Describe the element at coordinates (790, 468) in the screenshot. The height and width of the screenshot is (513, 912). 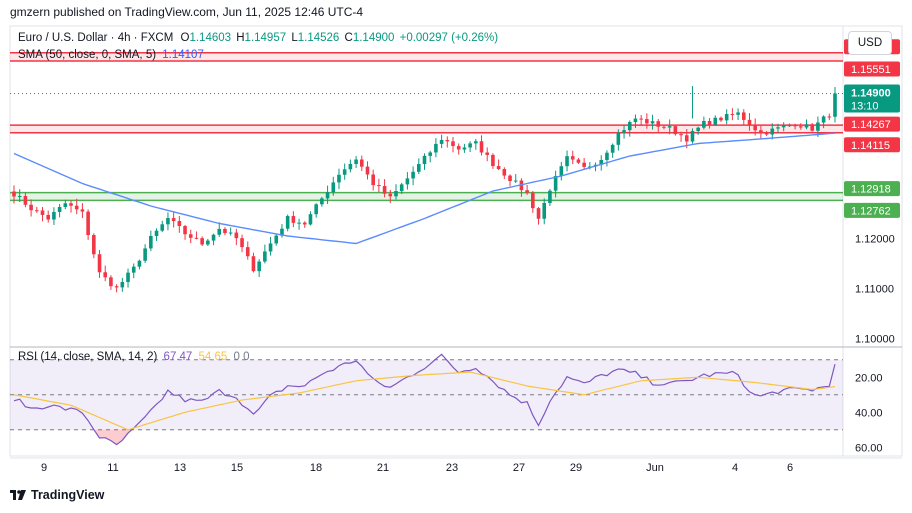
I see `x-tick-label: 6` at that location.